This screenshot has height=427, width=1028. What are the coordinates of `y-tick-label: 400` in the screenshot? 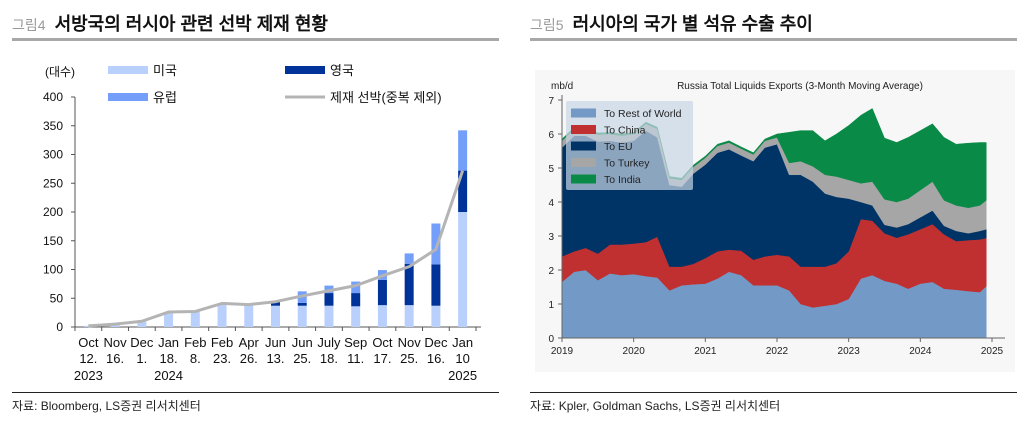 It's located at (53, 97).